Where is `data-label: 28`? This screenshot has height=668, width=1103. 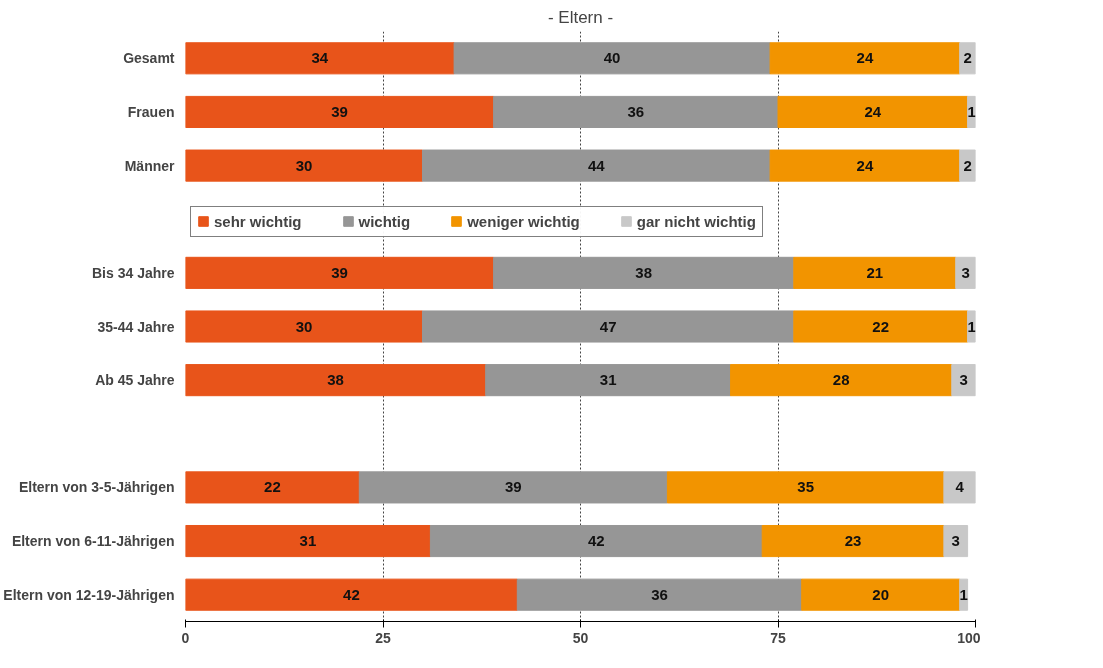 data-label: 28 is located at coordinates (841, 380).